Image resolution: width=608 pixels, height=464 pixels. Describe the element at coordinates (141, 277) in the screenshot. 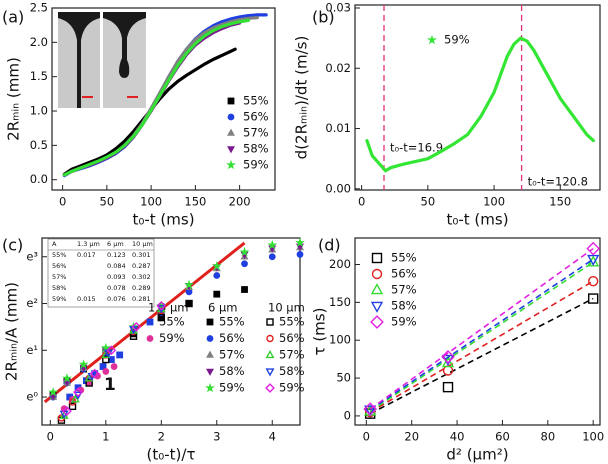

I see `table-cell: 0.302` at that location.